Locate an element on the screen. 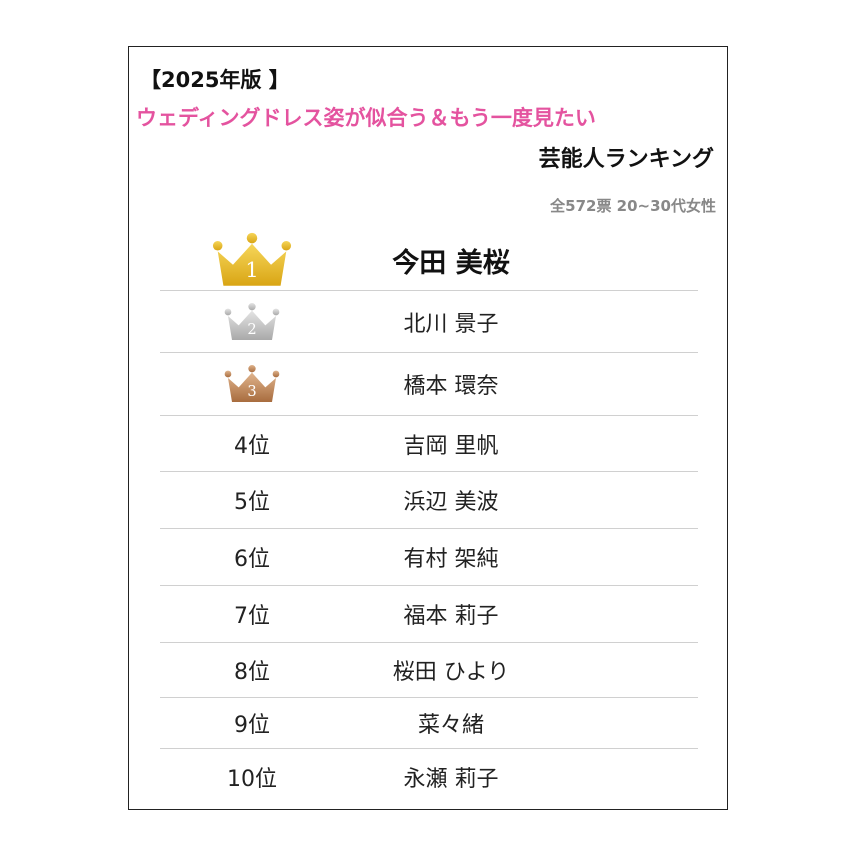 The height and width of the screenshot is (864, 864). subtitle: 芸能人ランキング is located at coordinates (626, 159).